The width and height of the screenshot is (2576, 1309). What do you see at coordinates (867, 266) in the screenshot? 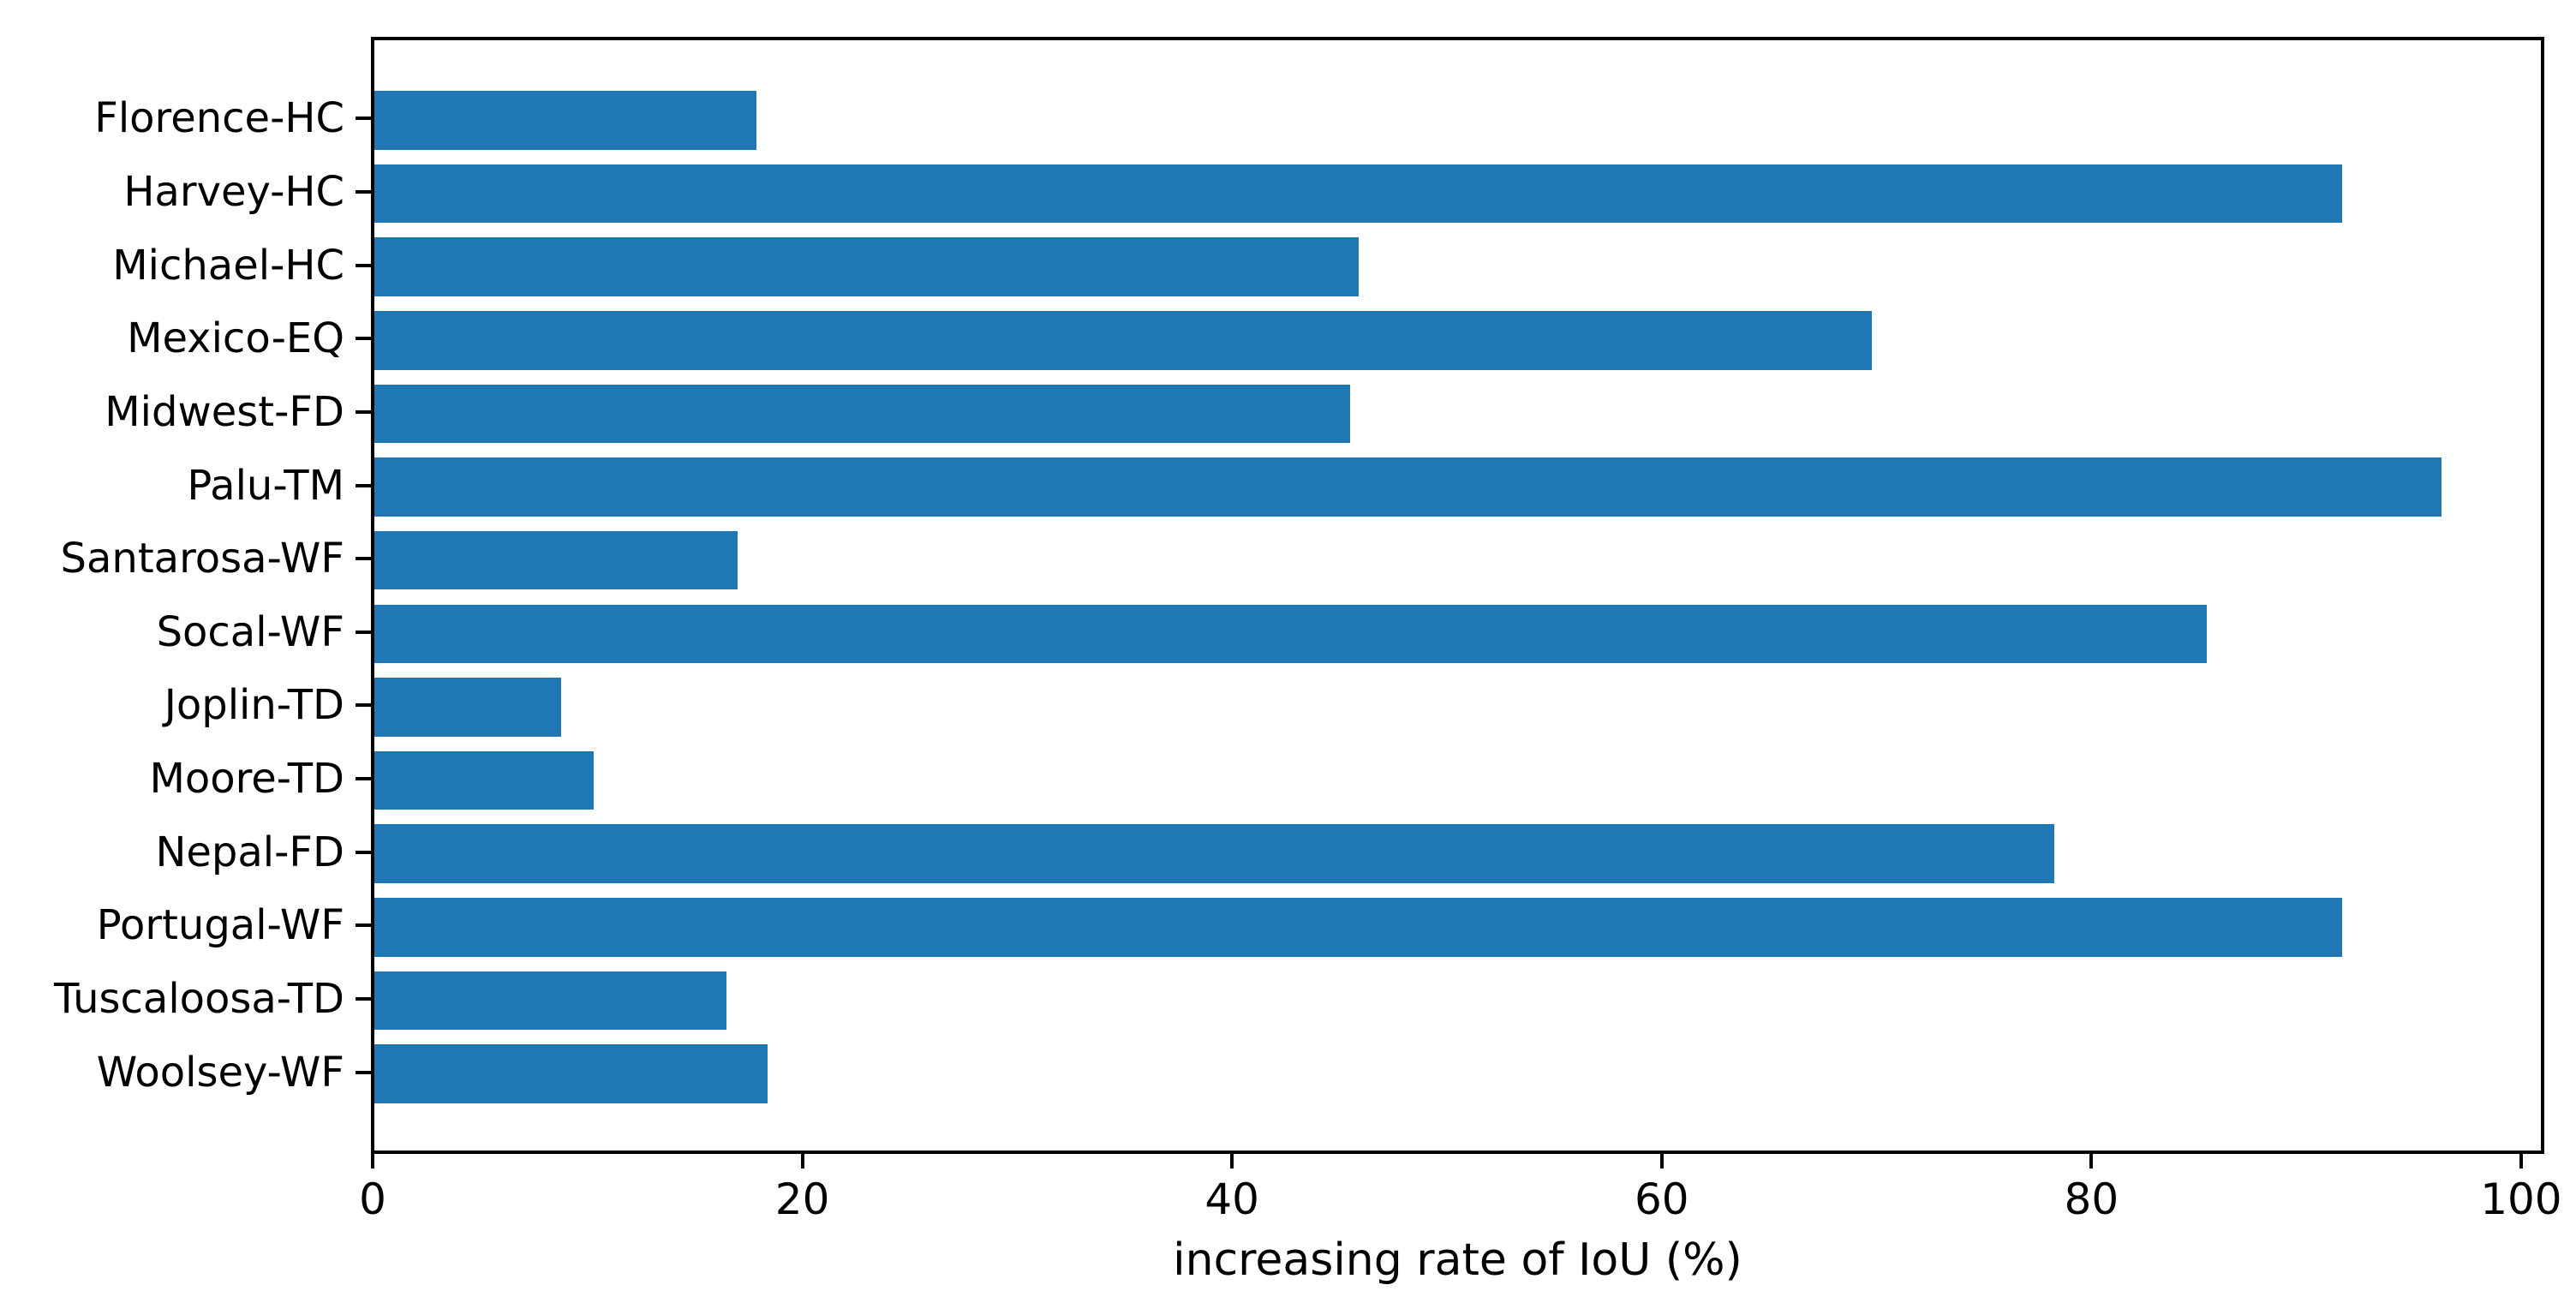
I see `bar-michael-hc` at bounding box center [867, 266].